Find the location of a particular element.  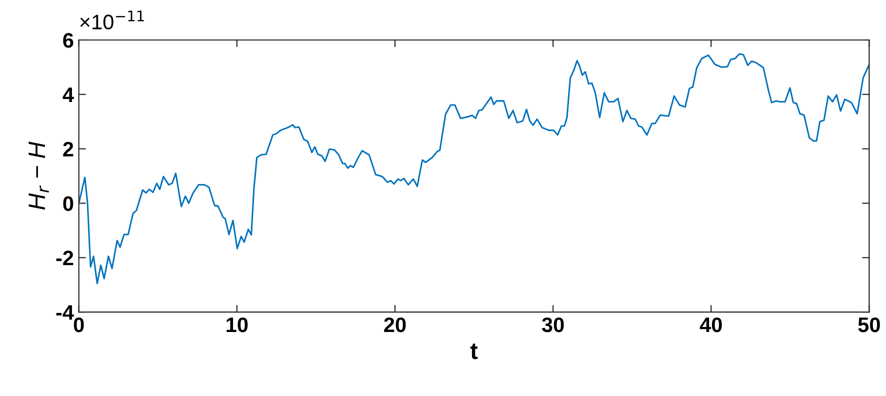

x-axis-title: t is located at coordinates (474, 352).